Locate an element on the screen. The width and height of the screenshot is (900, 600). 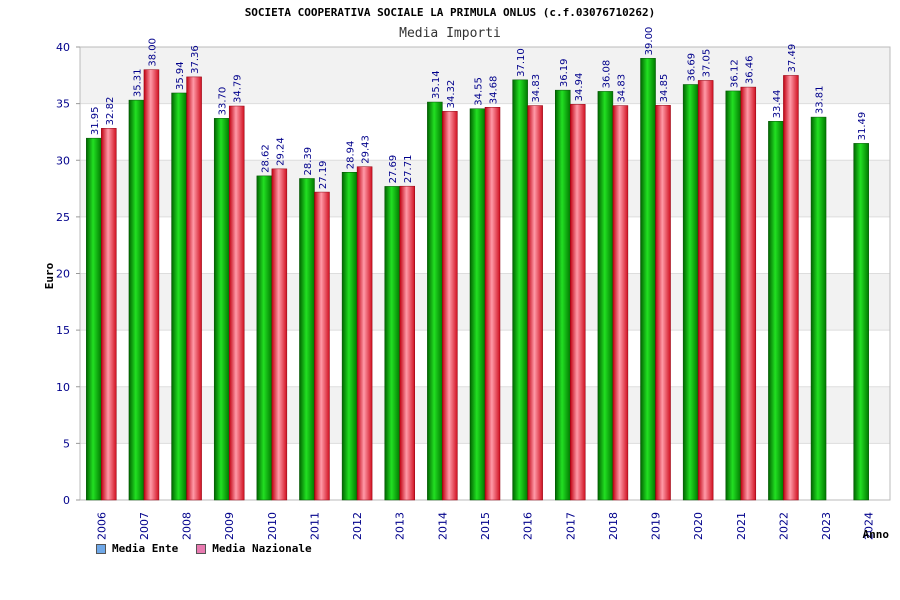
x-tick-label: 2023 is located at coordinates (826, 526).